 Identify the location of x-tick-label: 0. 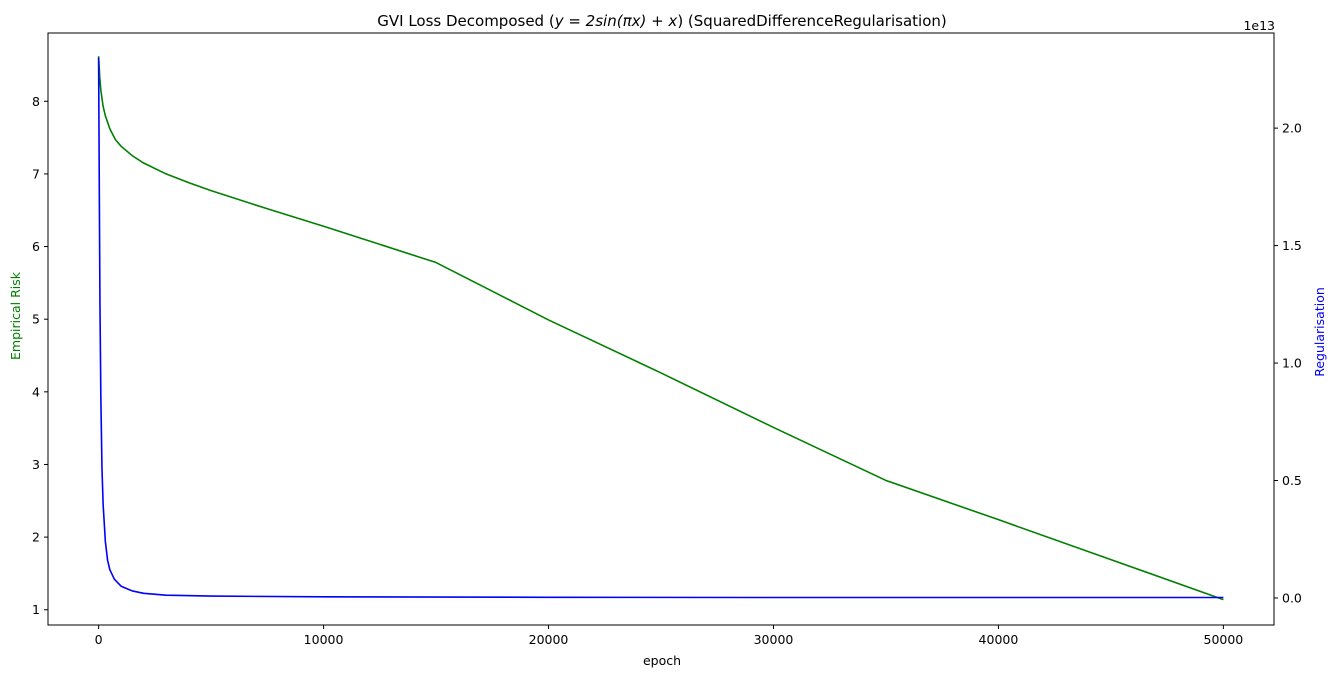
(99, 639).